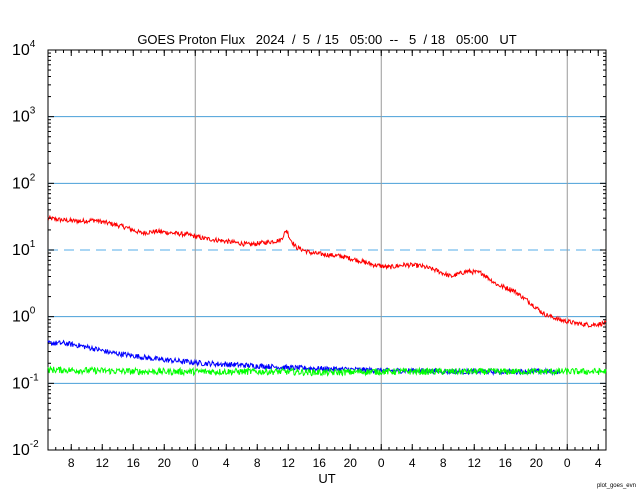 The height and width of the screenshot is (500, 640). What do you see at coordinates (443, 463) in the screenshot?
I see `x-tick-label-12: 8` at bounding box center [443, 463].